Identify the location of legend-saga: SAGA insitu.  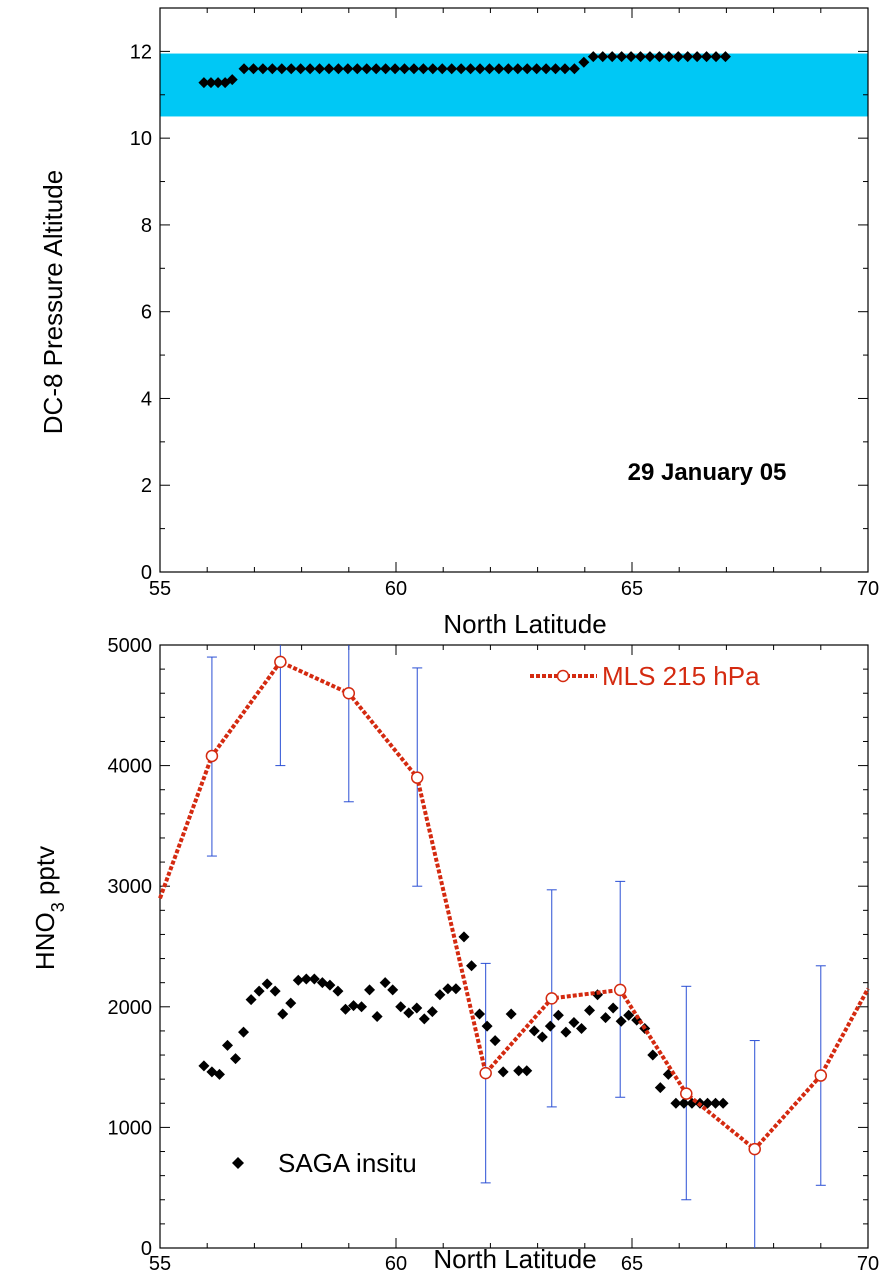
(324, 1163).